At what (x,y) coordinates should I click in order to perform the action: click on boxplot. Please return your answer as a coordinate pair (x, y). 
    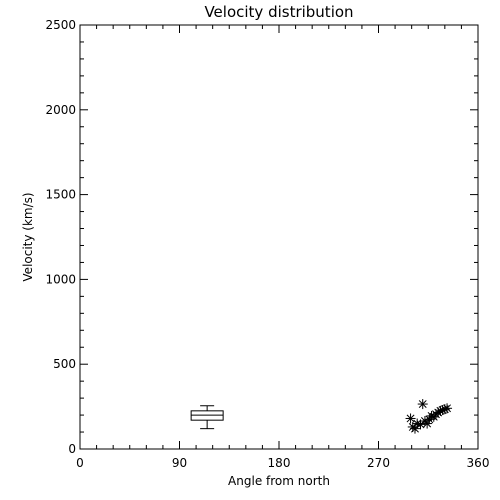
    Looking at the image, I should click on (207, 417).